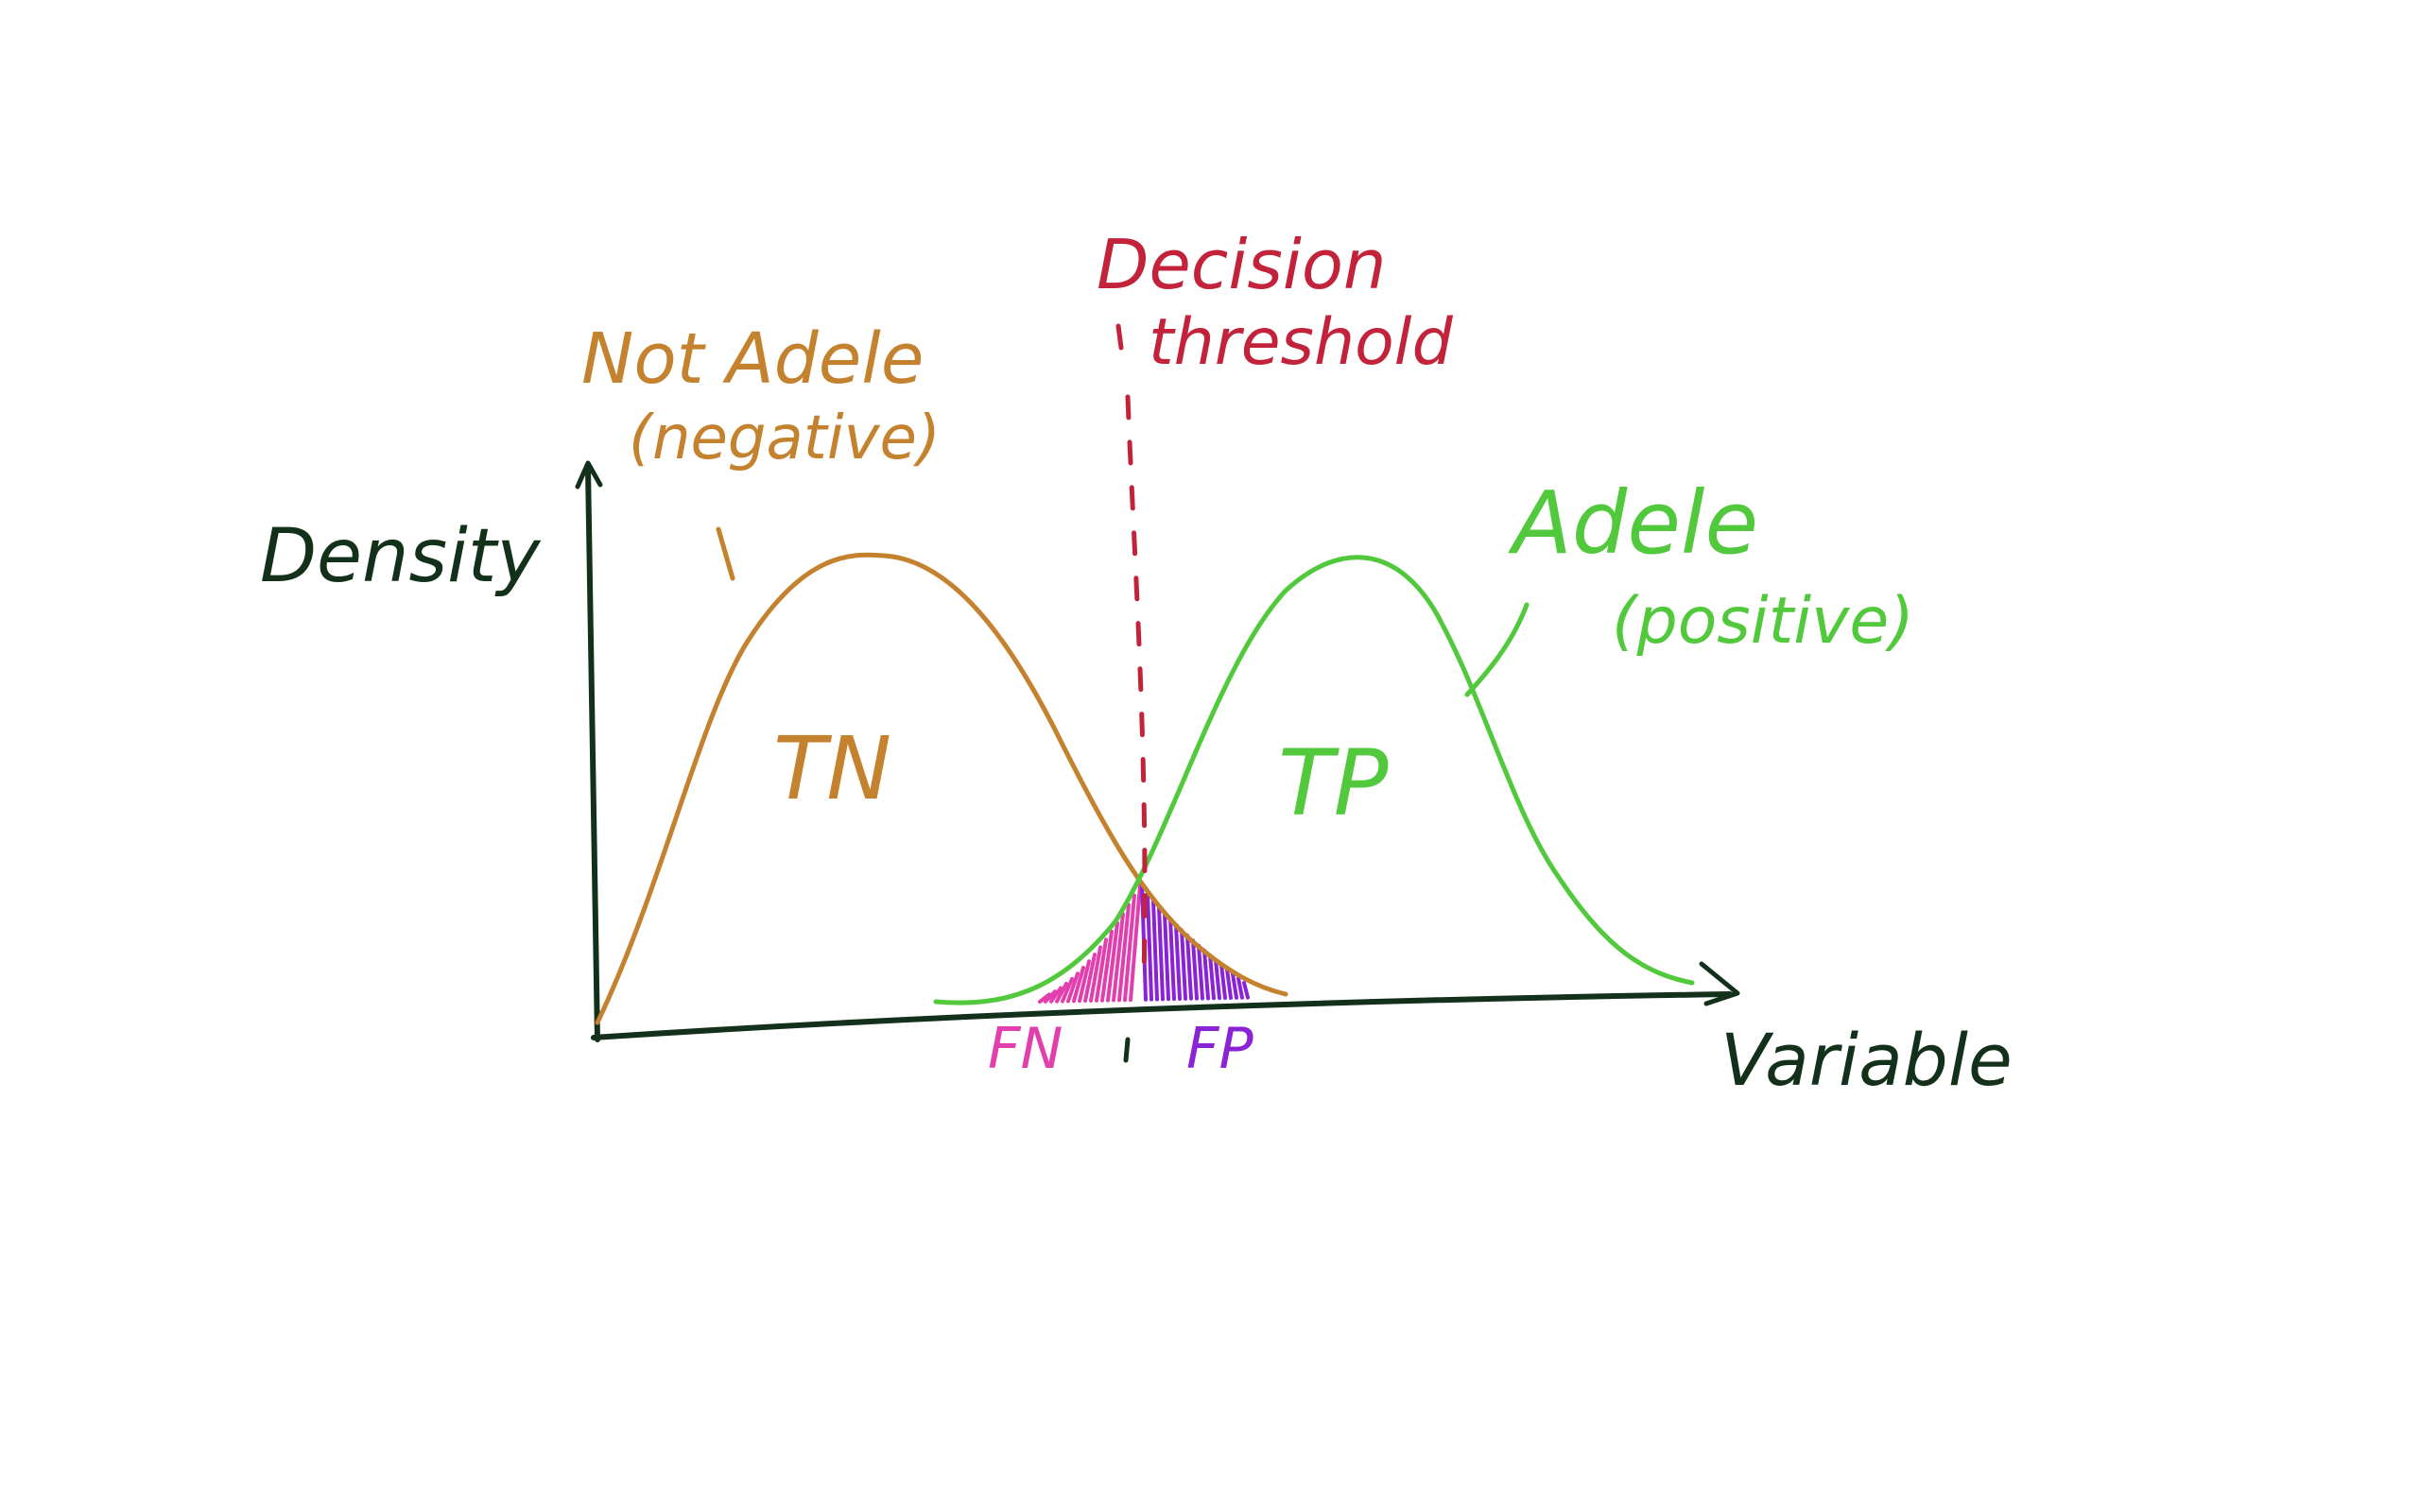 This screenshot has height=1512, width=2420. I want to click on negative-class-subtitle: (negative), so click(785, 438).